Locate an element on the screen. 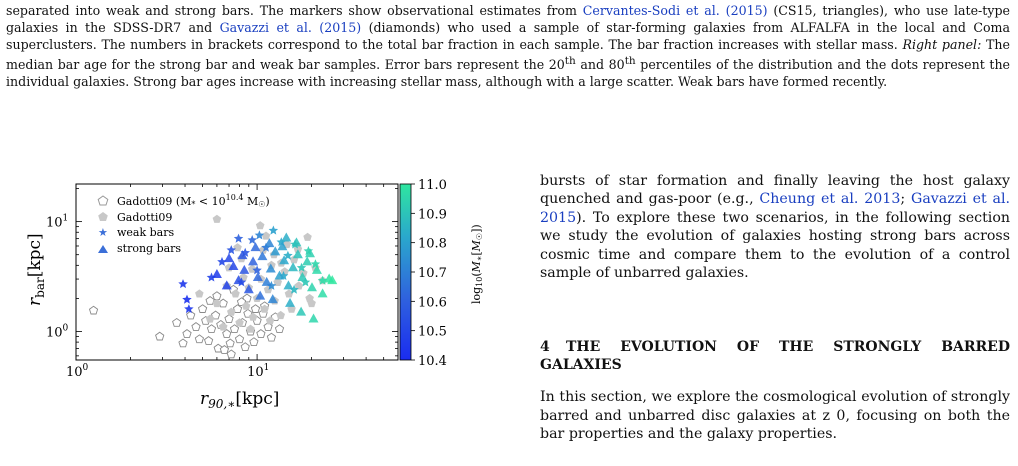  axis-ticks: 100 101 100 101 is located at coordinates (222, 282).